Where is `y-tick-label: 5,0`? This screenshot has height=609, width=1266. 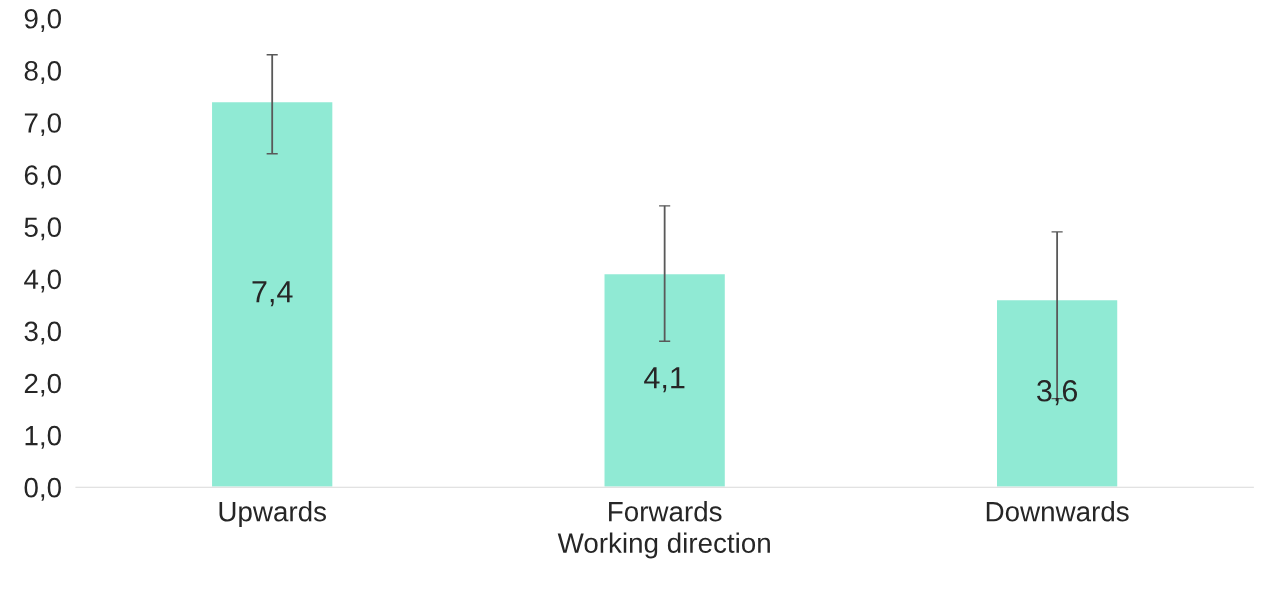
y-tick-label: 5,0 is located at coordinates (42, 229).